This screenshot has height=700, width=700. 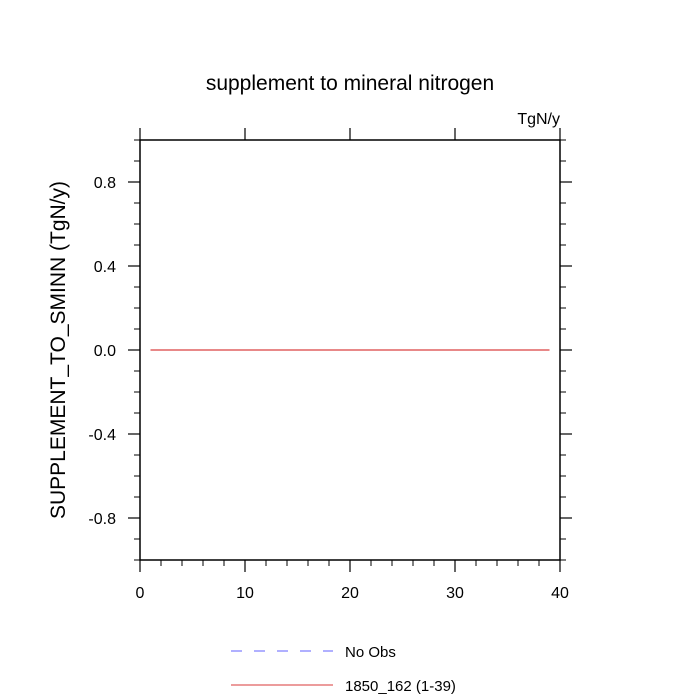 What do you see at coordinates (400, 686) in the screenshot?
I see `legend-label: 1850_162 (1-39)` at bounding box center [400, 686].